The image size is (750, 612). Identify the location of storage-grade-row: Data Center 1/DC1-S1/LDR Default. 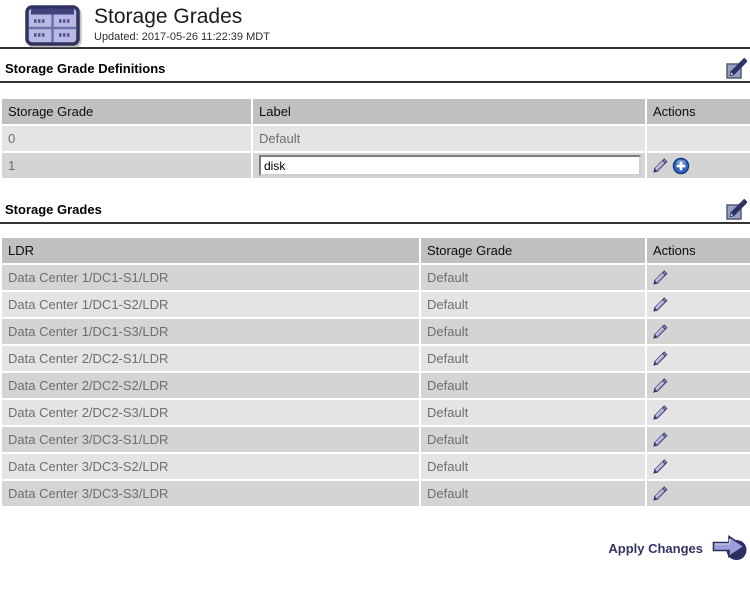
(375, 277).